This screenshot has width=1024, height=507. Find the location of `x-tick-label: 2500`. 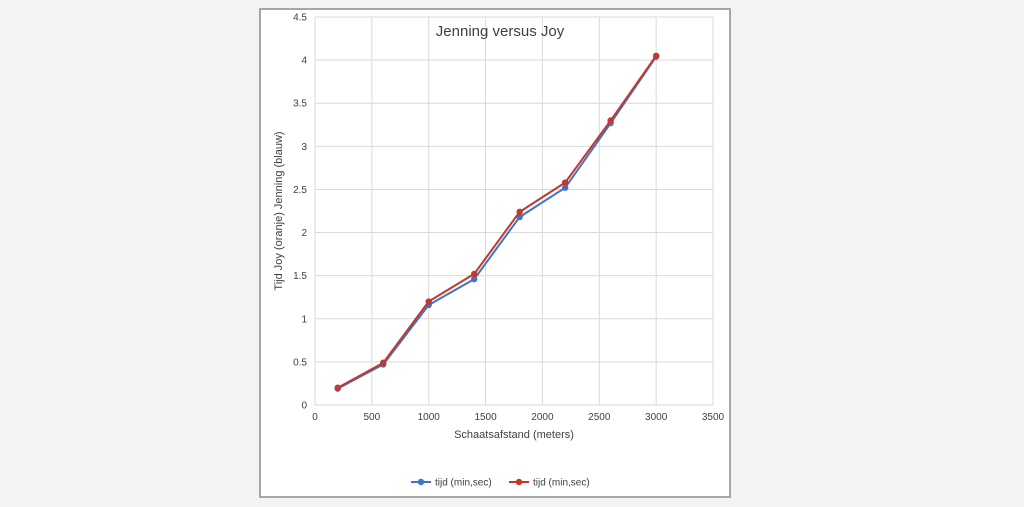

x-tick-label: 2500 is located at coordinates (599, 417).